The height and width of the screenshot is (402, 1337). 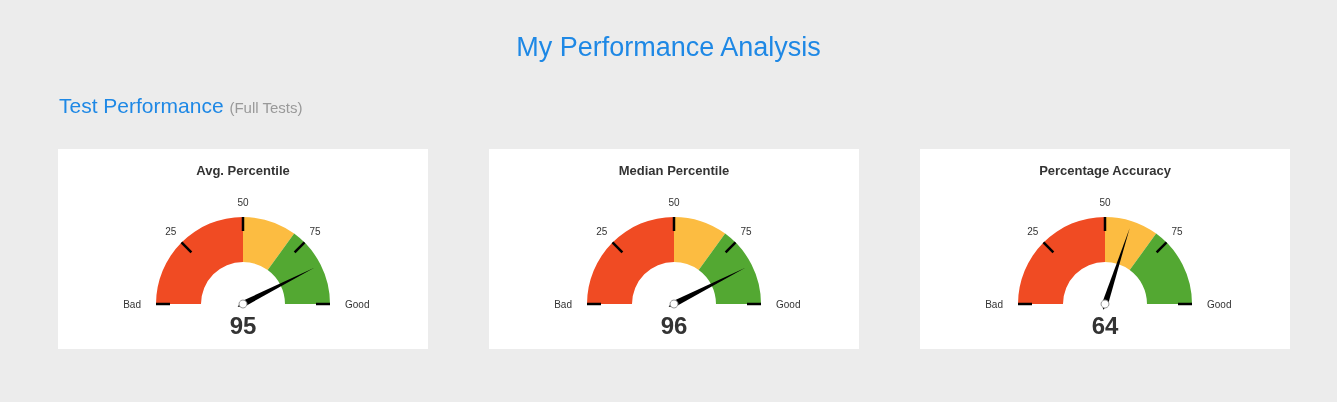 What do you see at coordinates (1105, 170) in the screenshot?
I see `chart-title: Percentage Accuracy` at bounding box center [1105, 170].